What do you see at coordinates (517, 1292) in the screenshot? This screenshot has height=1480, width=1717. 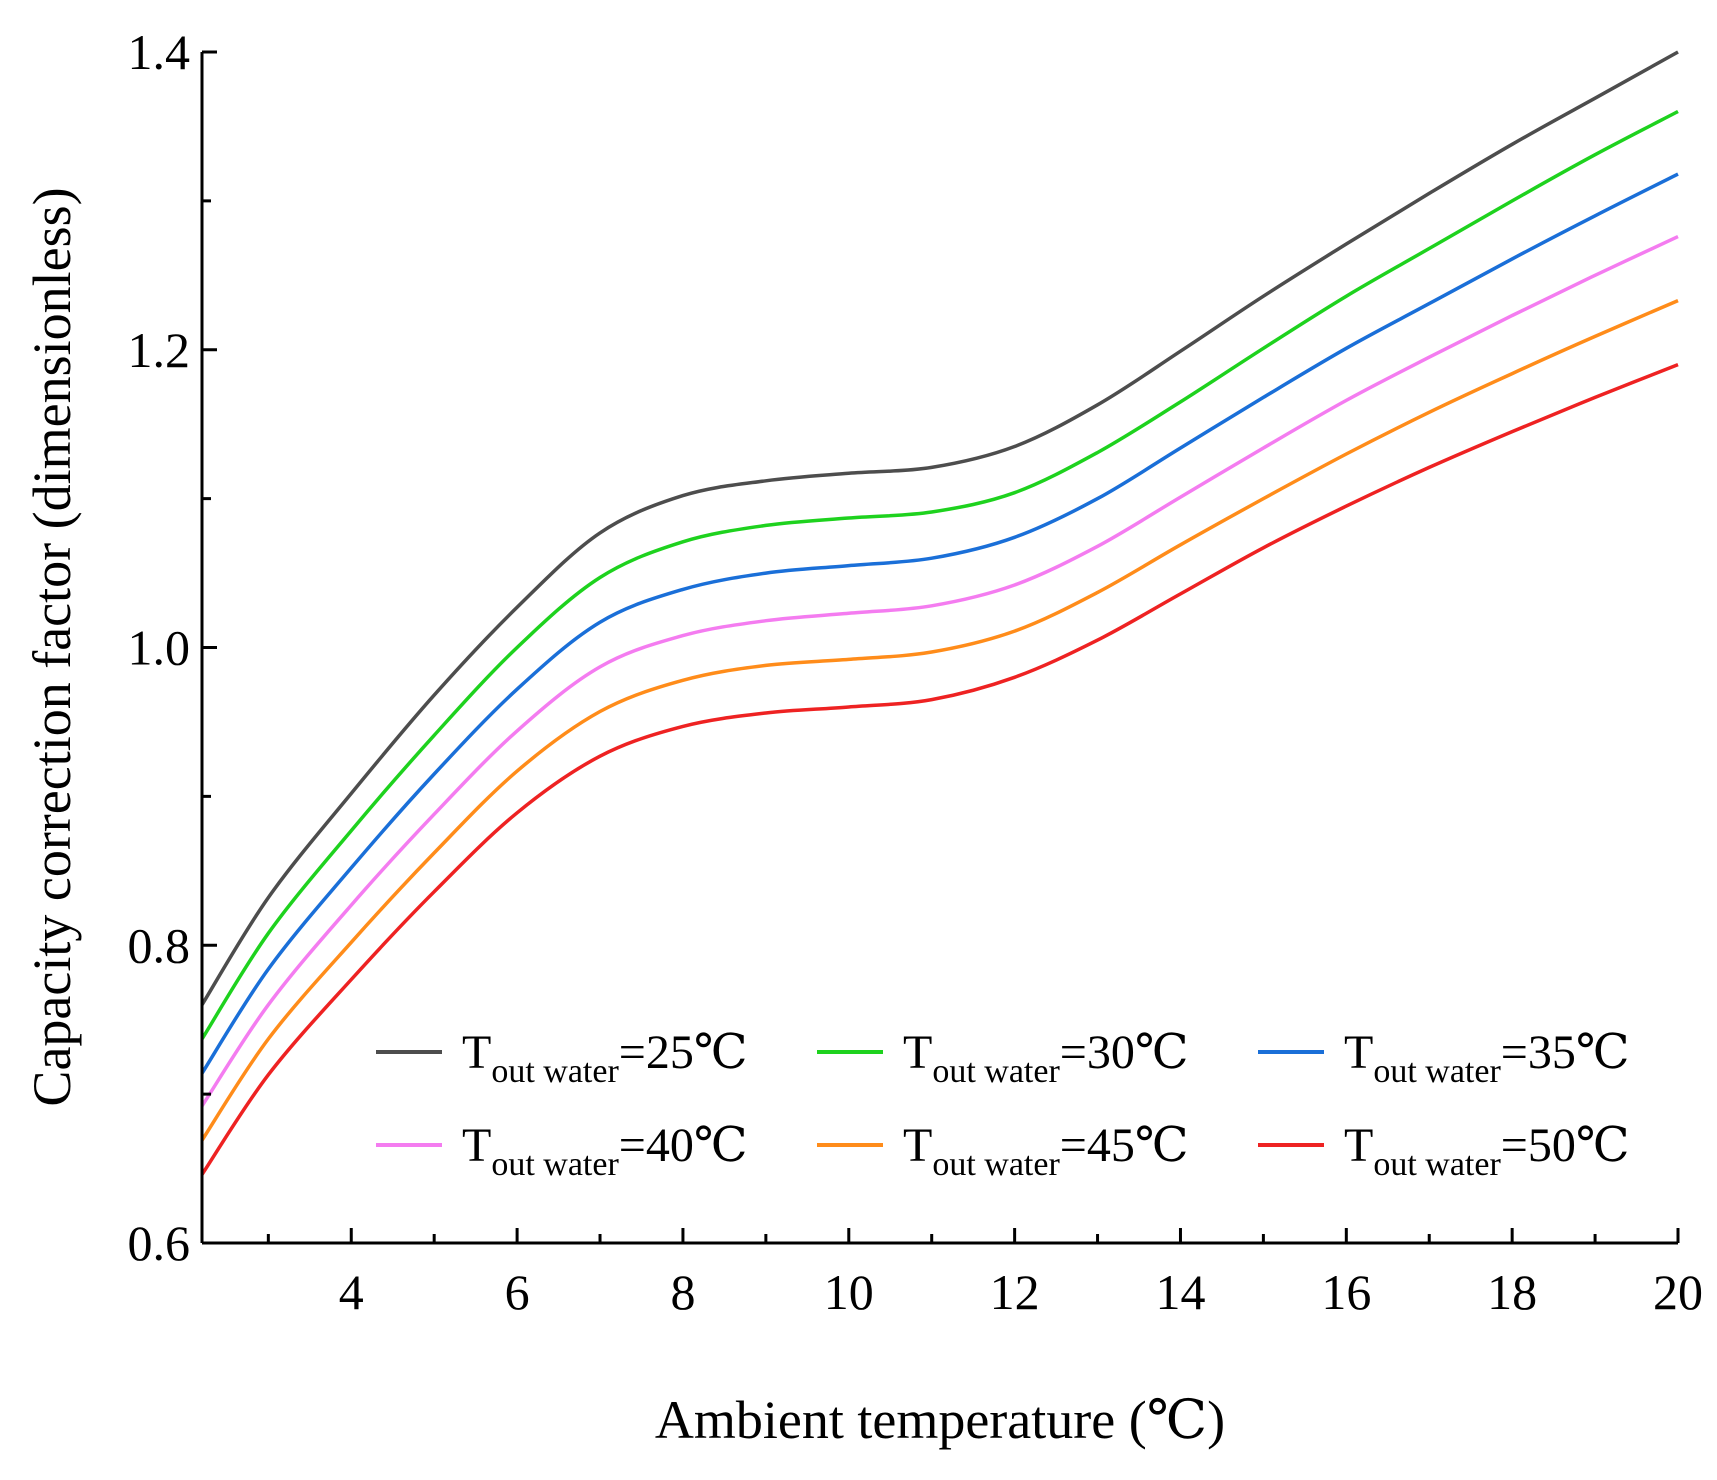 I see `x-tick-label: 6` at bounding box center [517, 1292].